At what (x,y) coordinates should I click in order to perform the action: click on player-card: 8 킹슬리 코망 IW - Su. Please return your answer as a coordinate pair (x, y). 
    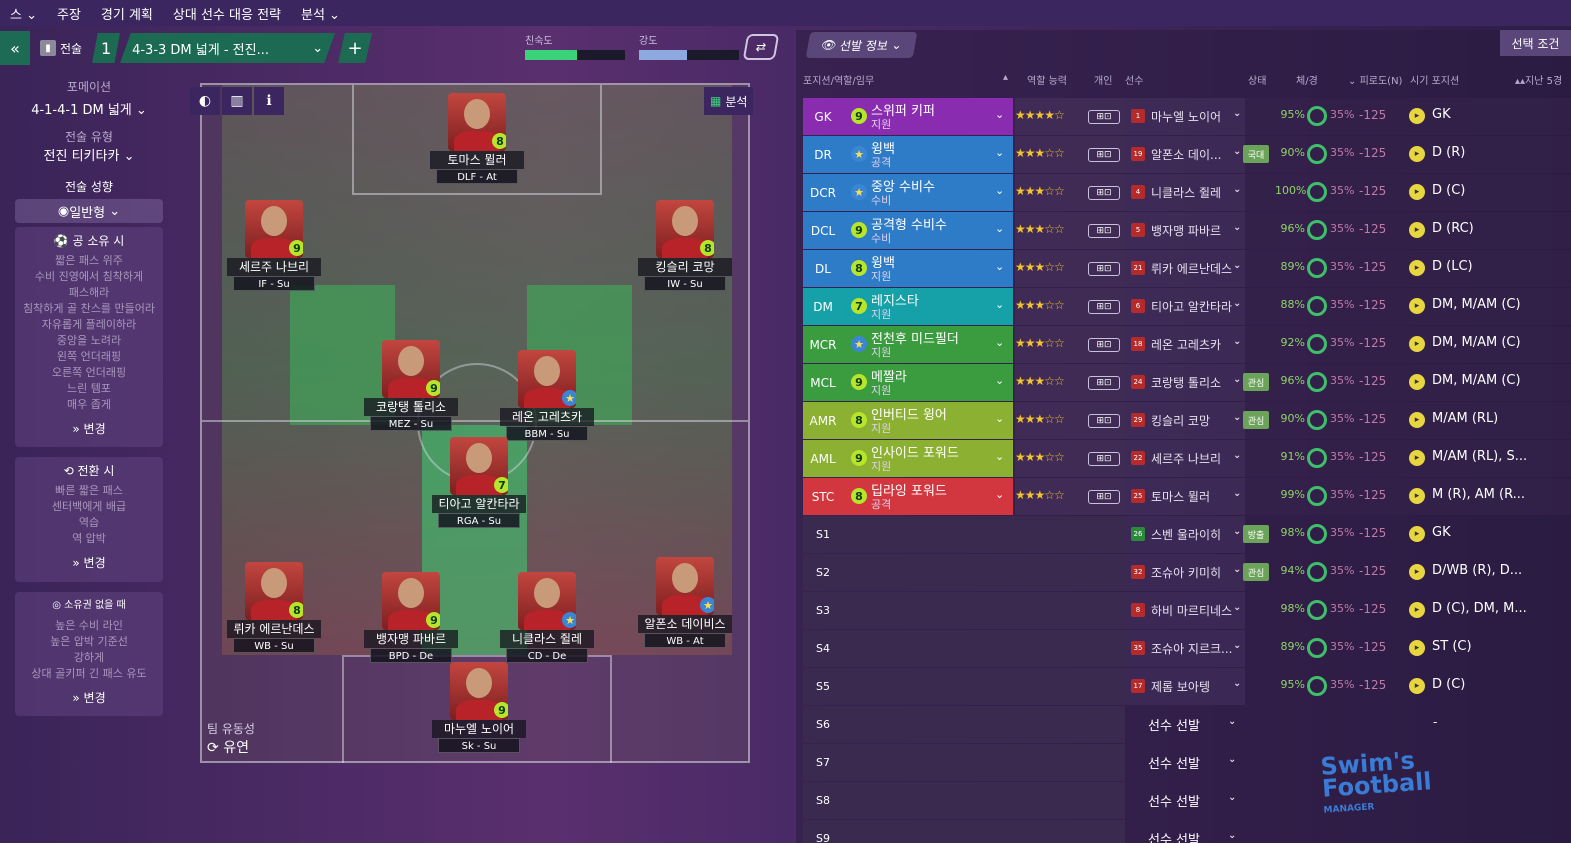
    Looking at the image, I should click on (685, 245).